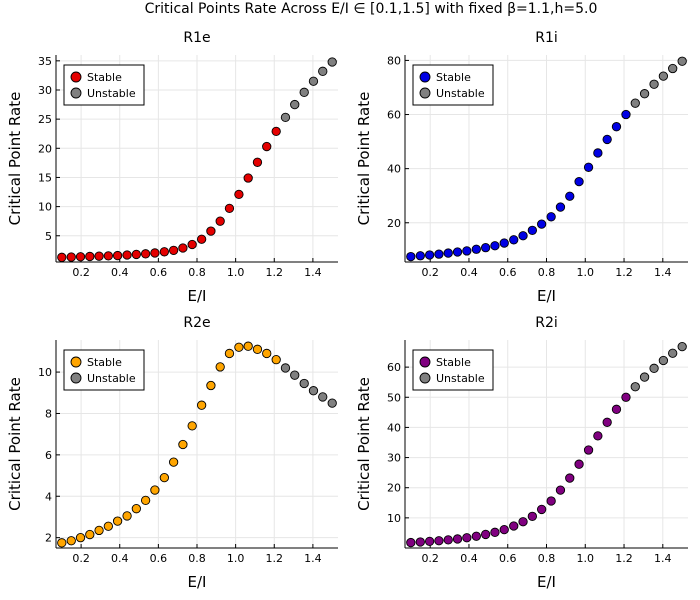  What do you see at coordinates (45, 148) in the screenshot?
I see `y-tick-label: 20` at bounding box center [45, 148].